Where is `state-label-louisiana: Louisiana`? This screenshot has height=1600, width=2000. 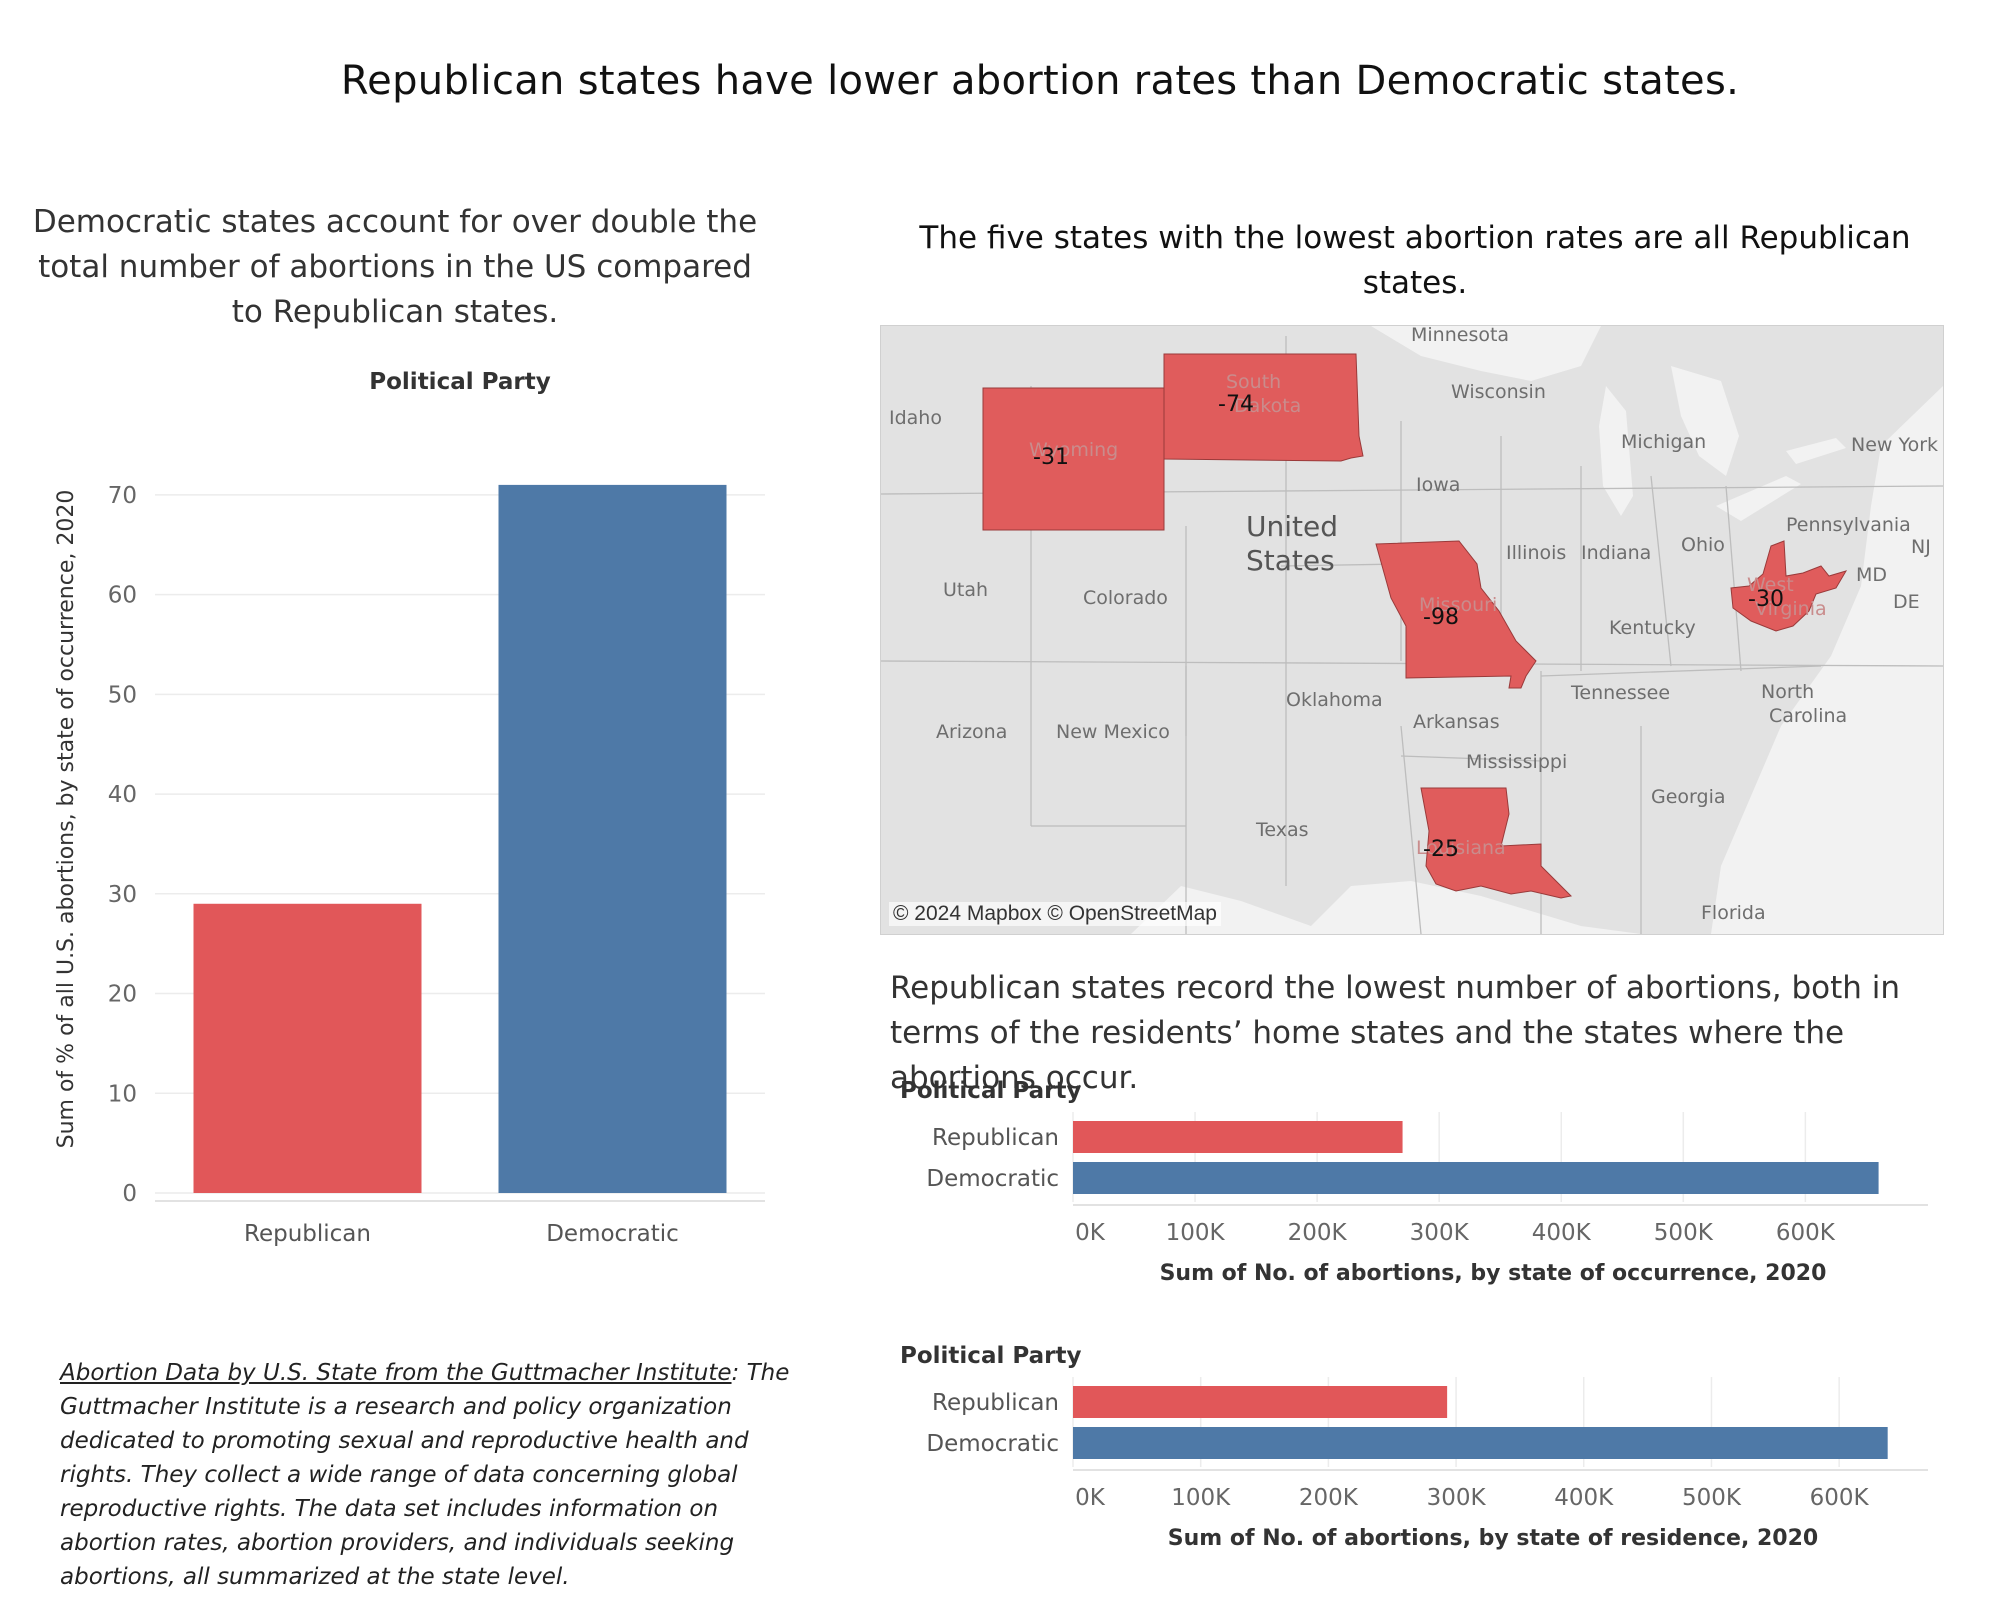 state-label-louisiana: Louisiana is located at coordinates (1461, 848).